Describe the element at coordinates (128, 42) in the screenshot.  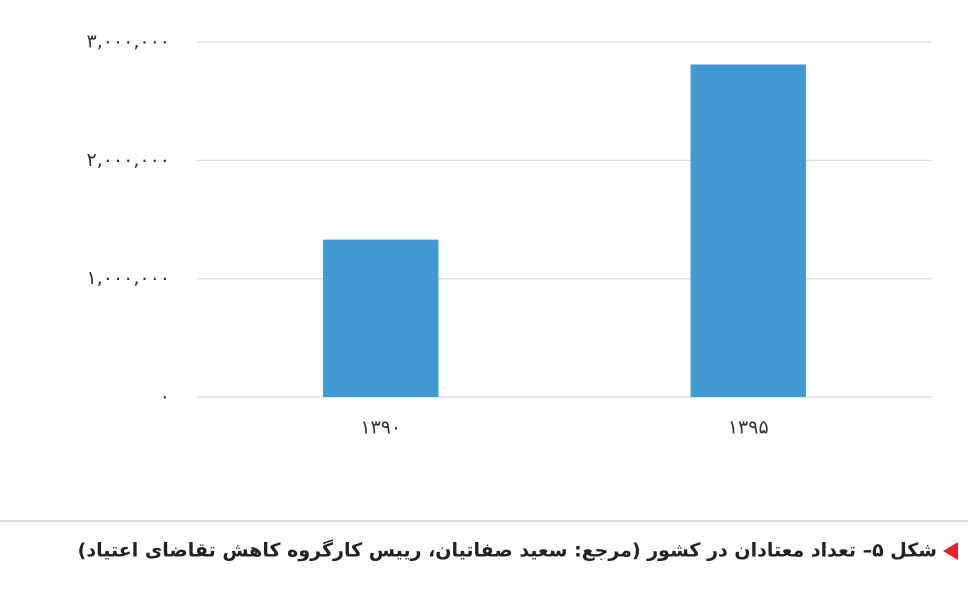
I see `y-tick-label: ۳,۰۰۰,۰۰۰` at that location.